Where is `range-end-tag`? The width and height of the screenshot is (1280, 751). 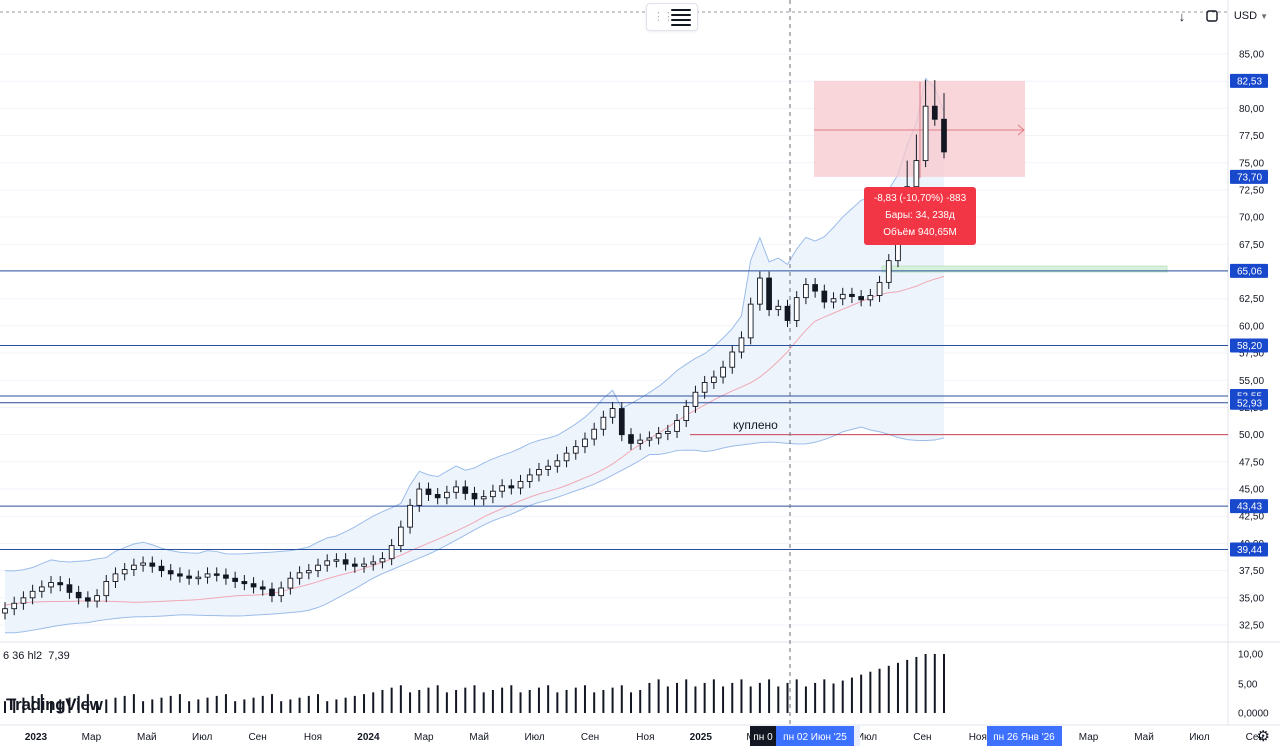
range-end-tag is located at coordinates (1024, 736).